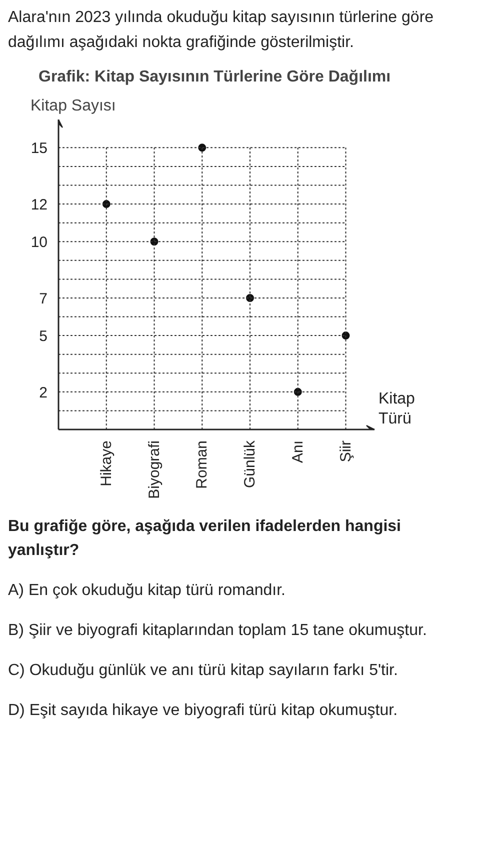 The width and height of the screenshot is (481, 865). Describe the element at coordinates (203, 710) in the screenshot. I see `text: D) Eşit sayıda hikaye ve biyografi türü kitap okumuştur.` at that location.